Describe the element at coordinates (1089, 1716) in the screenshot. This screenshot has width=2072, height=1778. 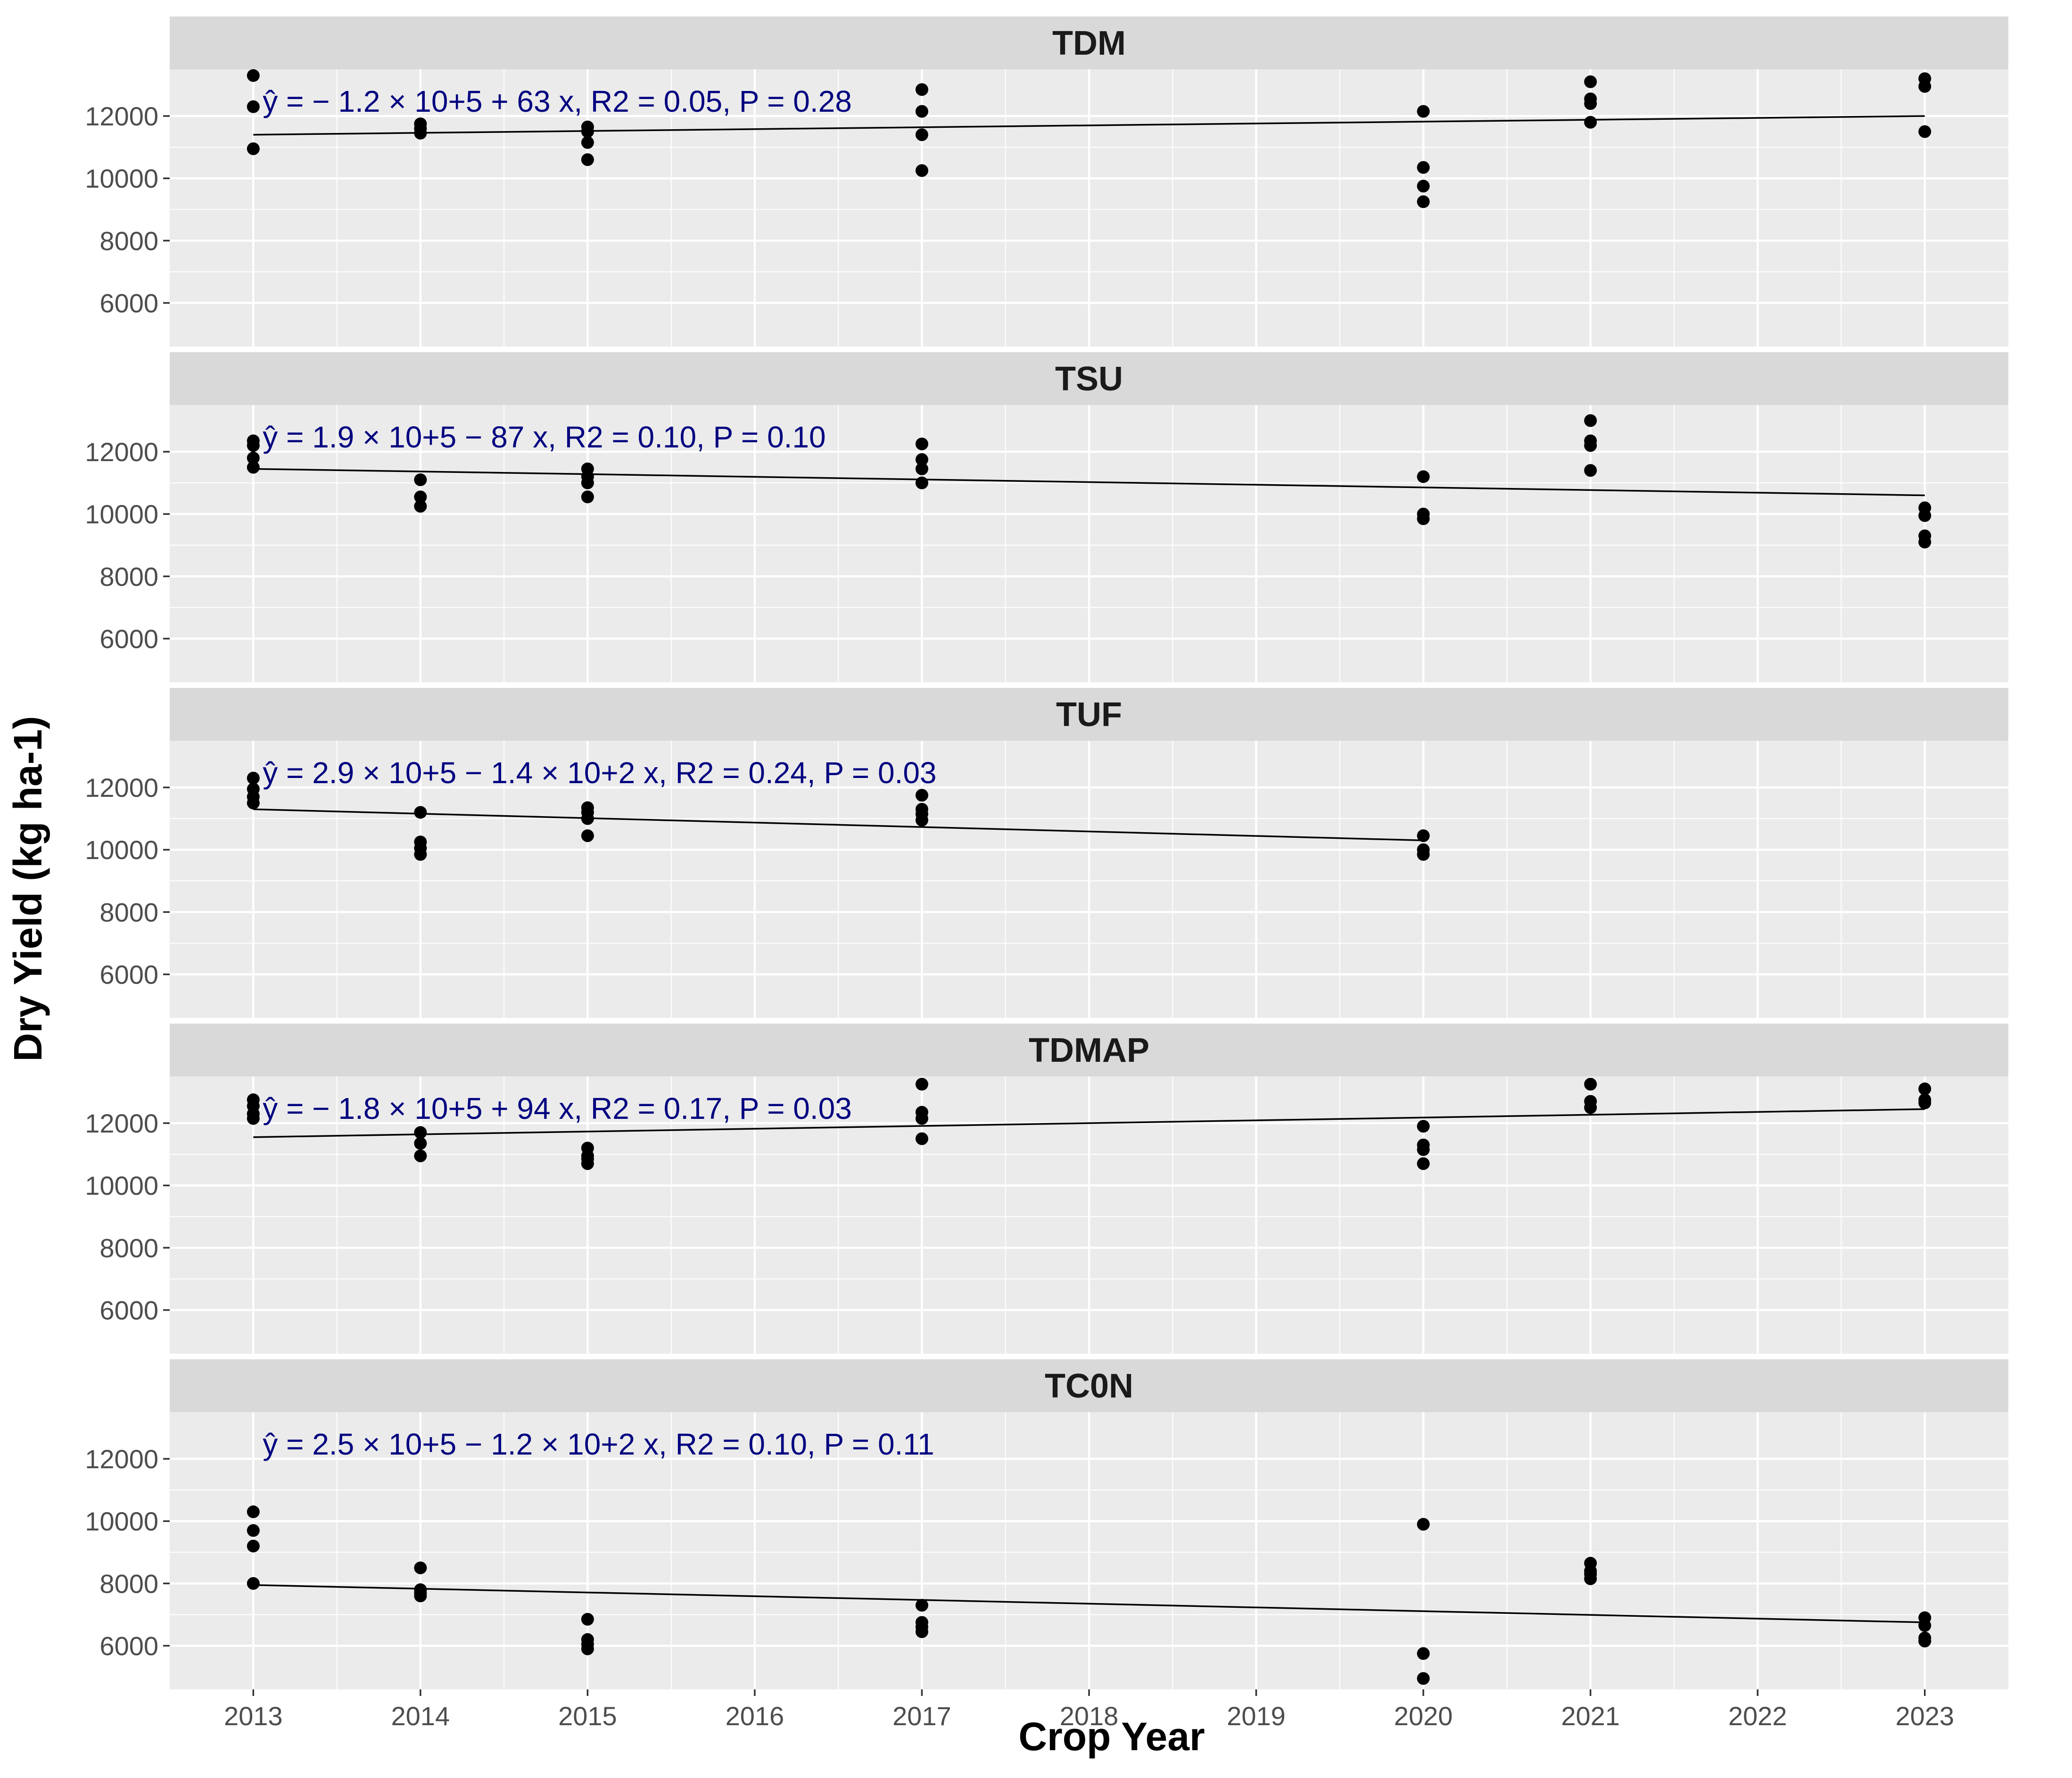
I see `x-tick-label: 2018` at that location.